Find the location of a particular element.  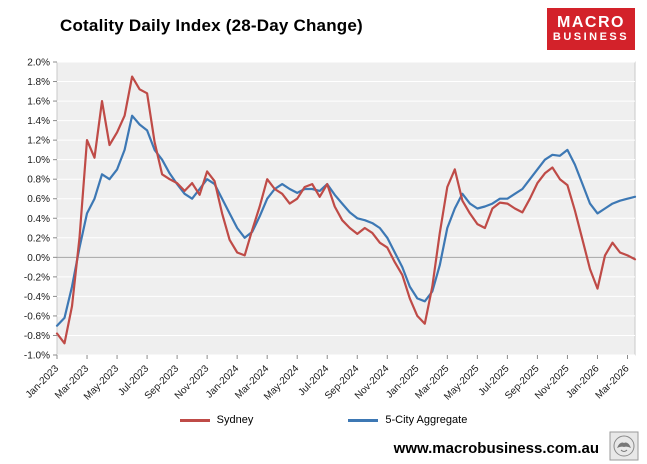

svg-text: 0.2% is located at coordinates (38, 238).